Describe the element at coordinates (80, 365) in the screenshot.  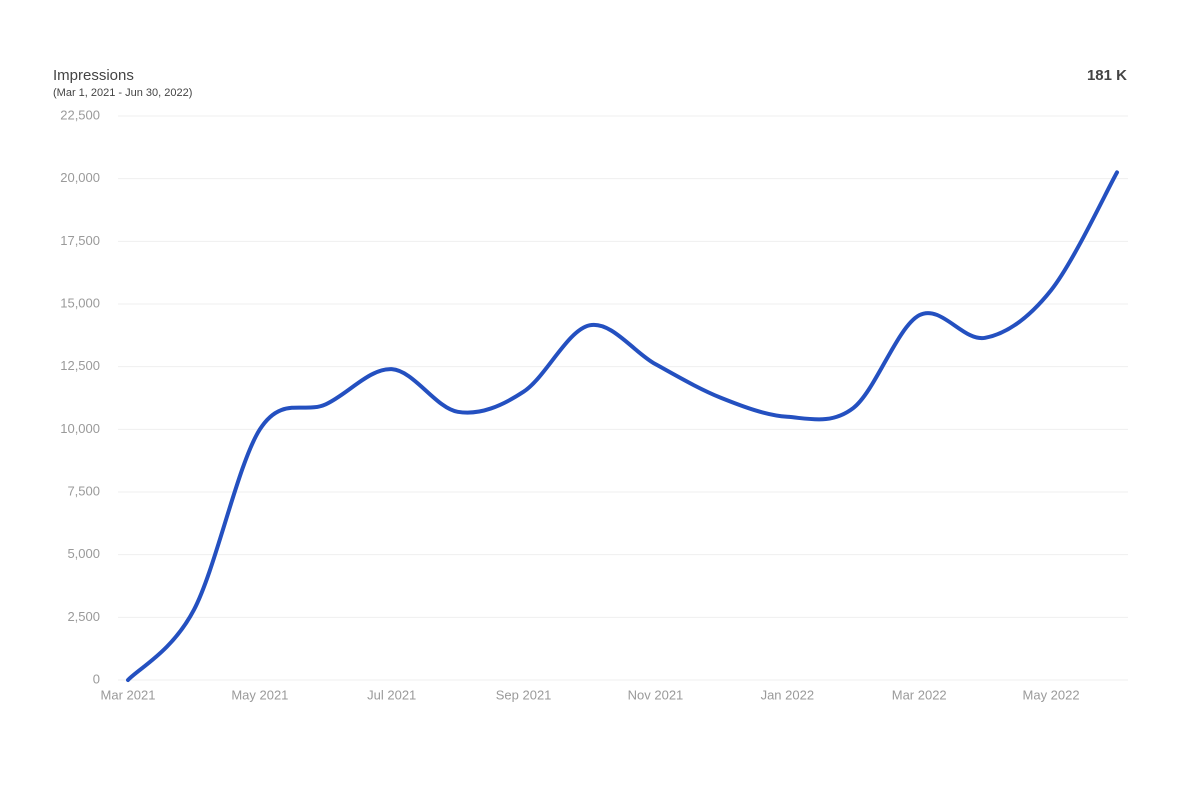
I see `y-tick-label: 12,500` at that location.